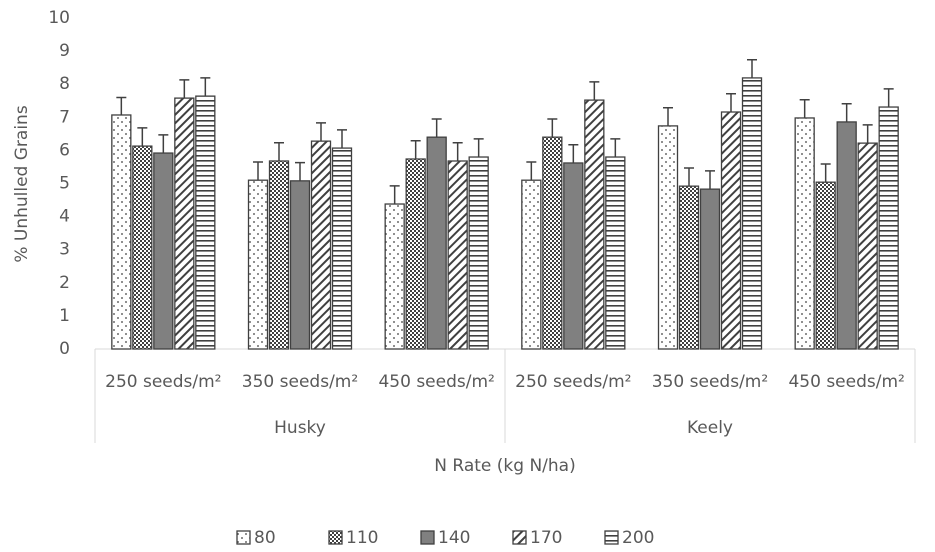 The height and width of the screenshot is (552, 935). What do you see at coordinates (638, 538) in the screenshot?
I see `legend-label: 200` at bounding box center [638, 538].